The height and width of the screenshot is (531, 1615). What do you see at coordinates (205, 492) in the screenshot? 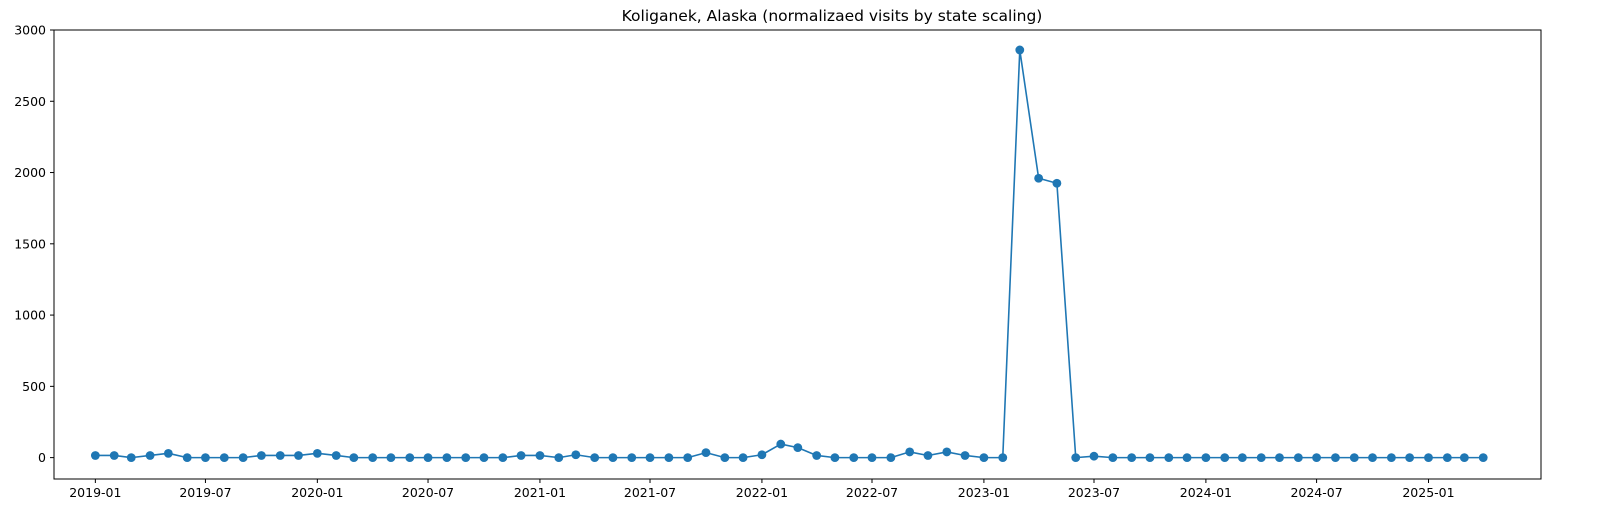
I see `x-tick-label: 2019-07` at bounding box center [205, 492].